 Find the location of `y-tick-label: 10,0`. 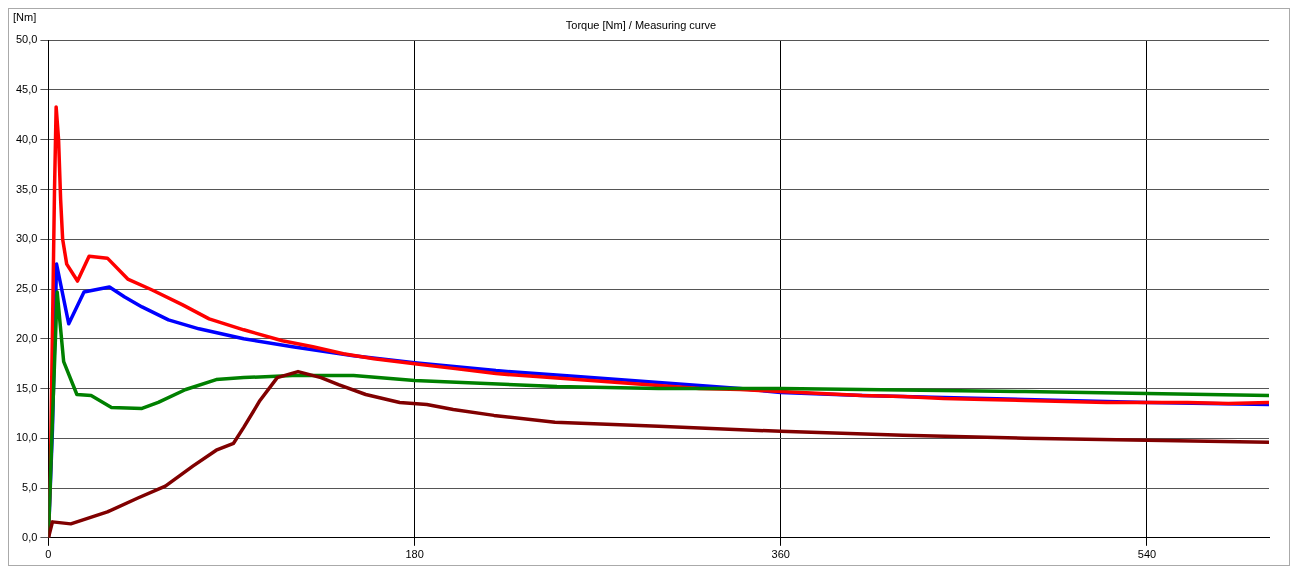

y-tick-label: 10,0 is located at coordinates (26, 437).